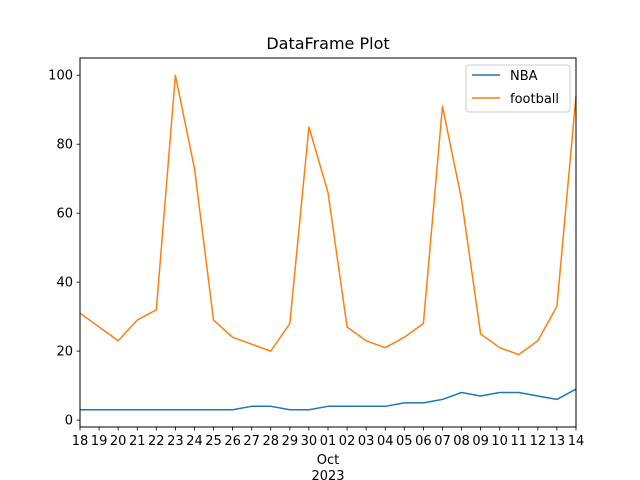 Image resolution: width=640 pixels, height=480 pixels. What do you see at coordinates (576, 441) in the screenshot?
I see `x-tick-label: 14` at bounding box center [576, 441].